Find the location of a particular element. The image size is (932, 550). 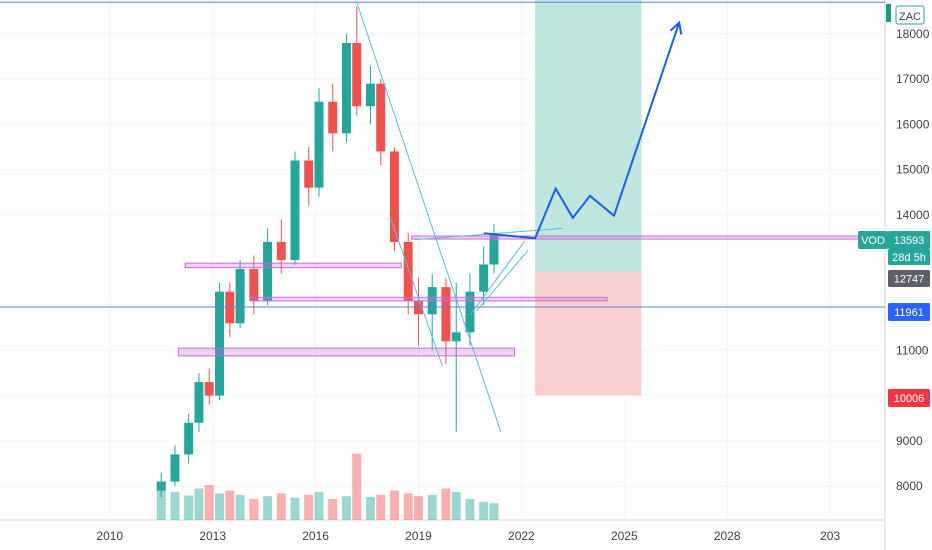

stop-price-badge: 10006 is located at coordinates (909, 398).